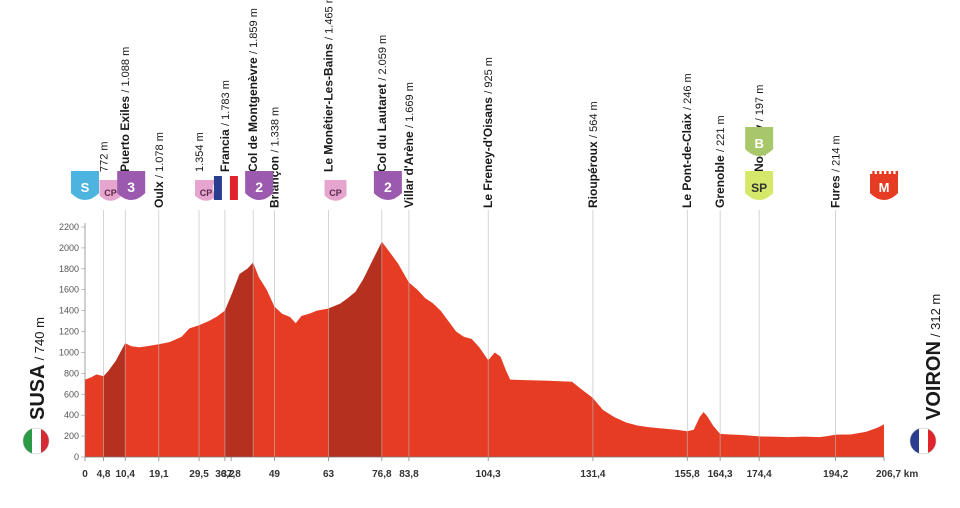 This screenshot has height=508, width=960. I want to click on sprint-badge, so click(759, 186).